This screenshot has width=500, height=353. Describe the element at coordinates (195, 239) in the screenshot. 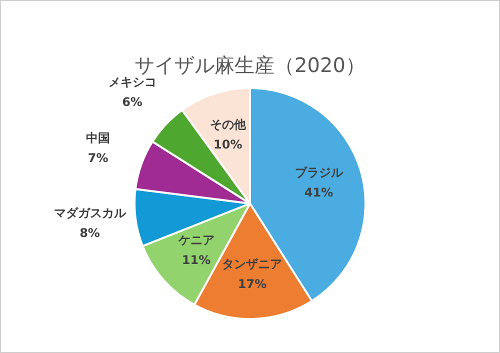

I see `slice-label: ケニア` at that location.